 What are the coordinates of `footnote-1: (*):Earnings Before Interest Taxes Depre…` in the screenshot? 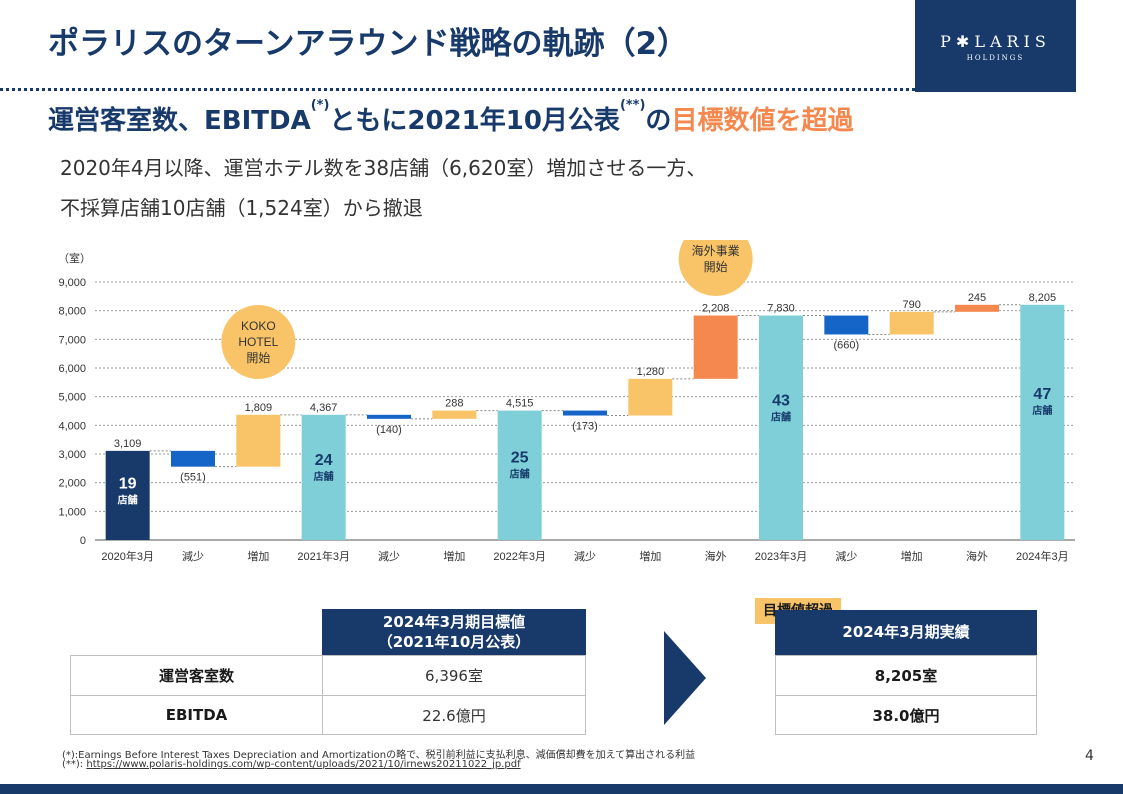 It's located at (379, 755).